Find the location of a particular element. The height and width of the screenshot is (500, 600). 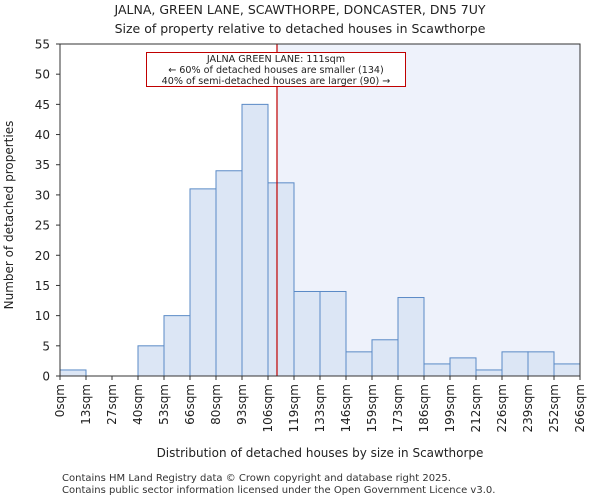

x-tick-label: 80sqm is located at coordinates (216, 404).